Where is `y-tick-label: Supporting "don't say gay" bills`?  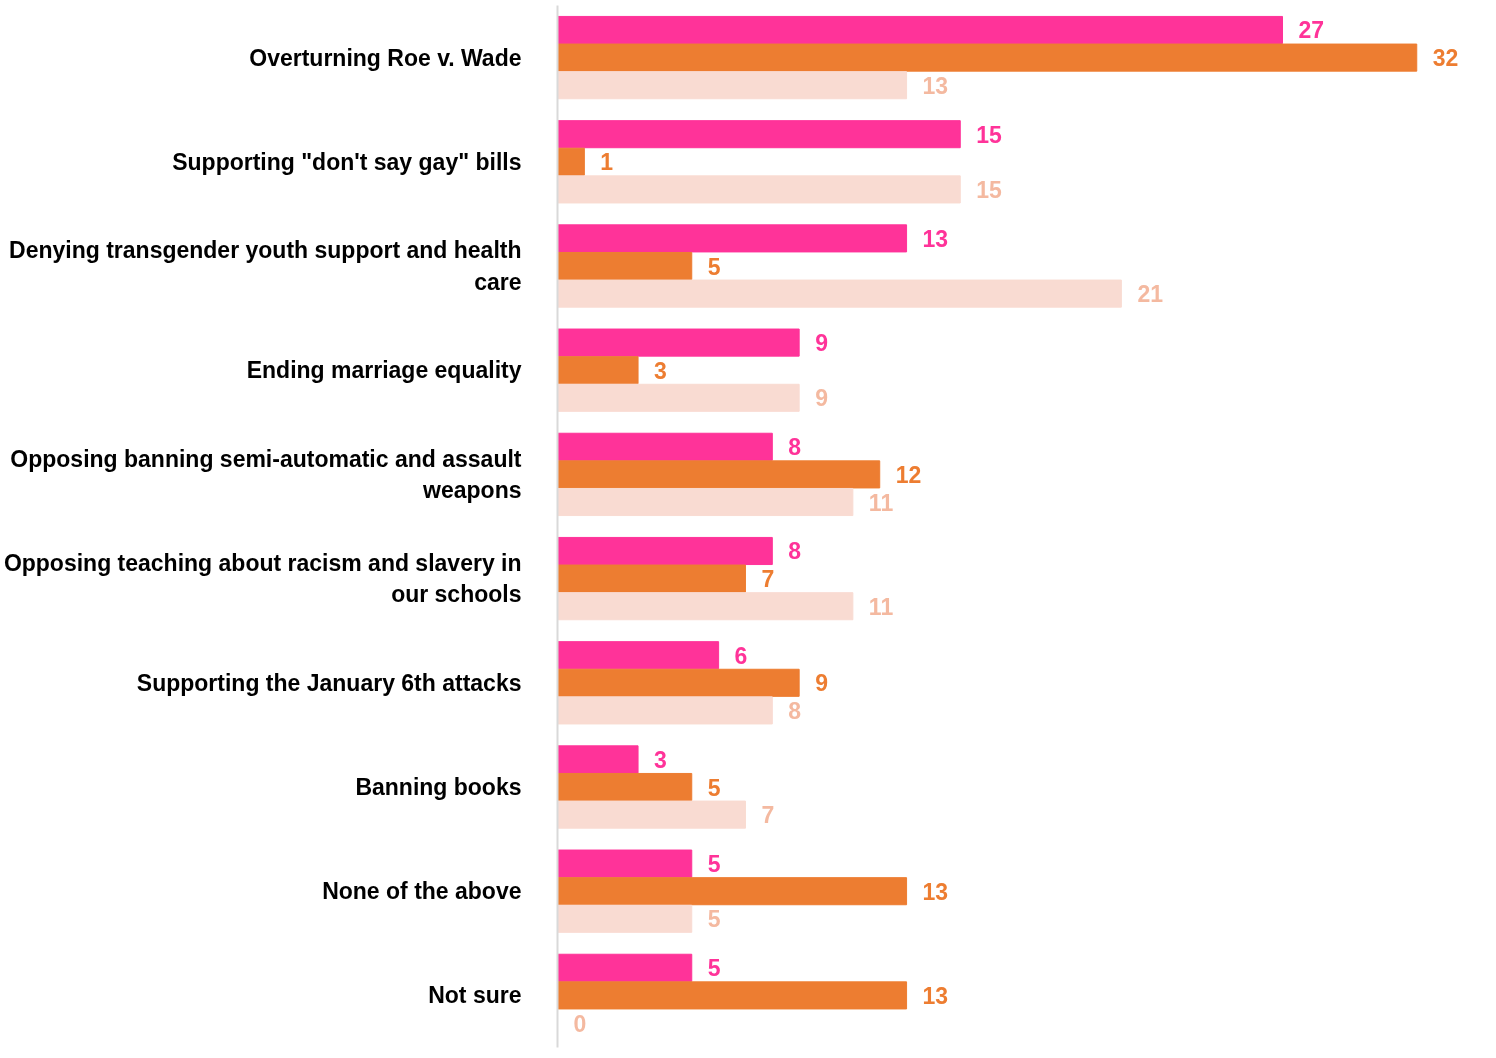 y-tick-label: Supporting "don't say gay" bills is located at coordinates (347, 161).